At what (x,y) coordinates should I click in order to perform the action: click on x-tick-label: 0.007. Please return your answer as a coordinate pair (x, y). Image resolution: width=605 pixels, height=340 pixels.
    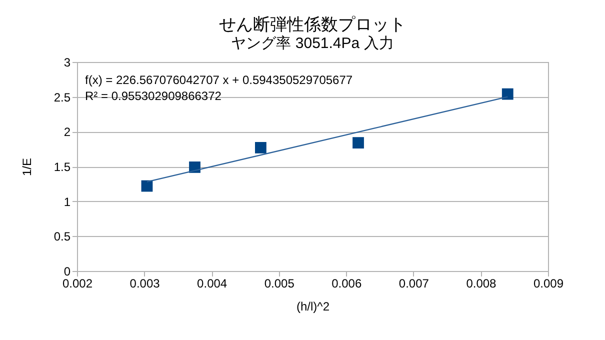
    Looking at the image, I should click on (414, 283).